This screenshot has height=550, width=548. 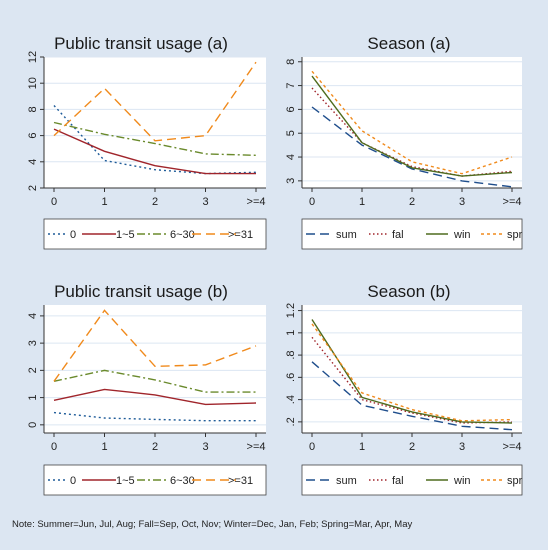 I want to click on chart-title: Season (b), so click(x=408, y=291).